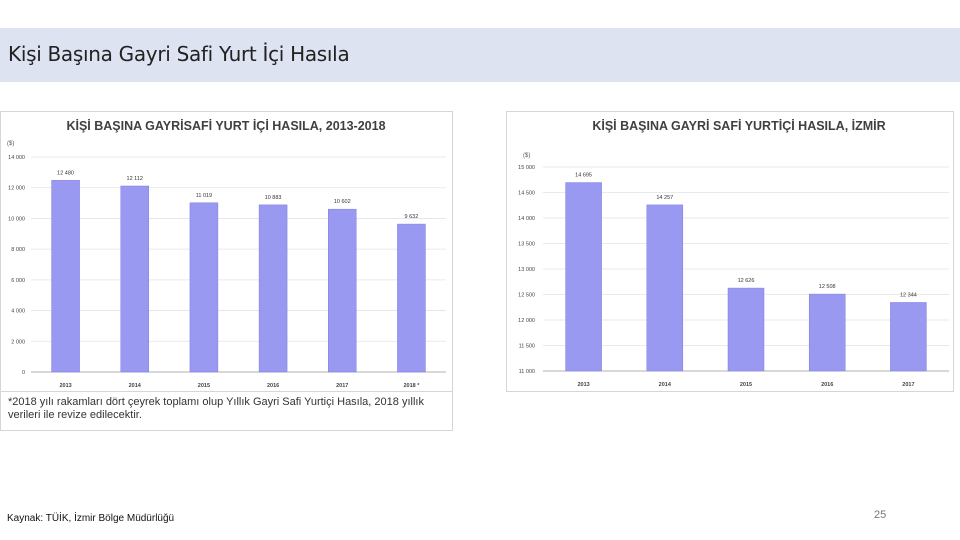 This screenshot has height=540, width=960. I want to click on source-note: Kaynak: TÜİK, İzmir Bölge Müdürlüğü, so click(91, 518).